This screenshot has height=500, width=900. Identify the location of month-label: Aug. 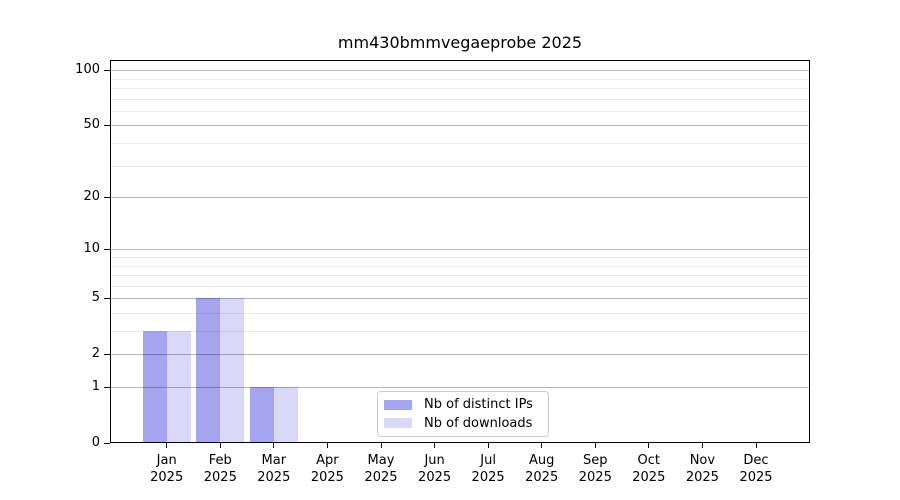
(541, 460).